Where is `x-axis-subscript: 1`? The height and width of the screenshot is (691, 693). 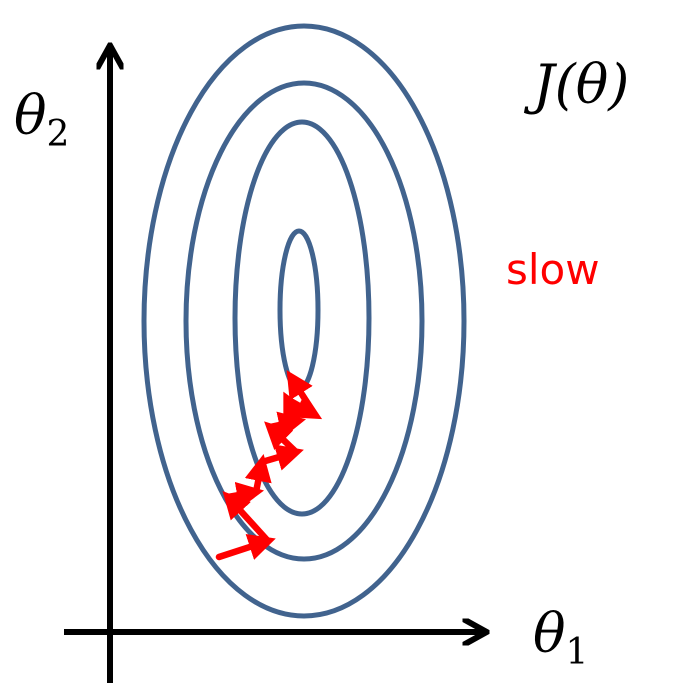 x-axis-subscript: 1 is located at coordinates (577, 652).